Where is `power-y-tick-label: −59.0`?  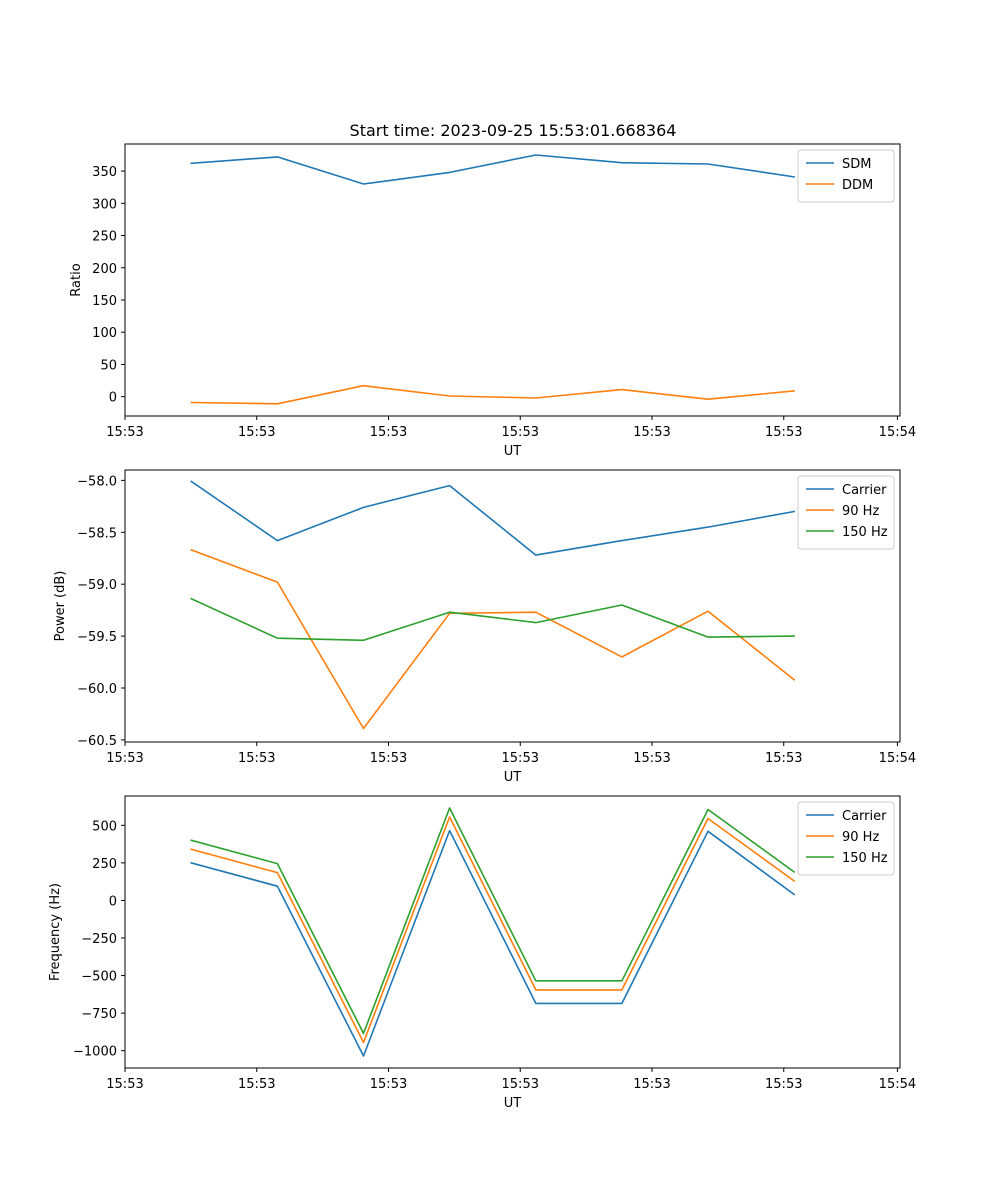 power-y-tick-label: −59.0 is located at coordinates (97, 585).